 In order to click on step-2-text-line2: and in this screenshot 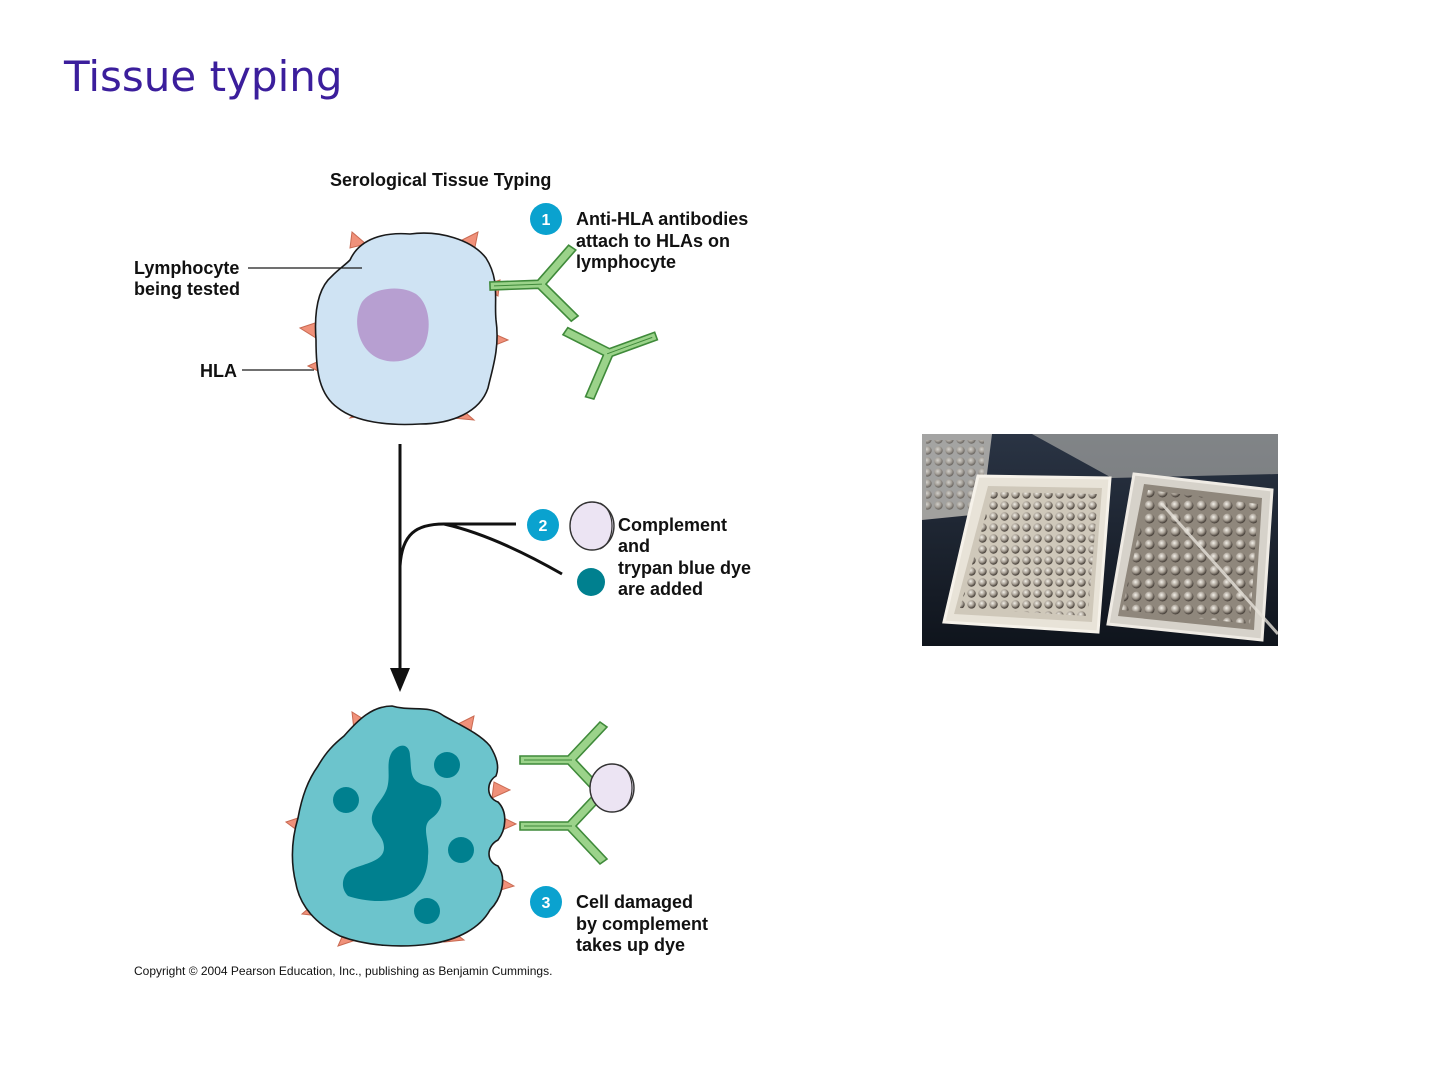, I will do `click(634, 546)`.